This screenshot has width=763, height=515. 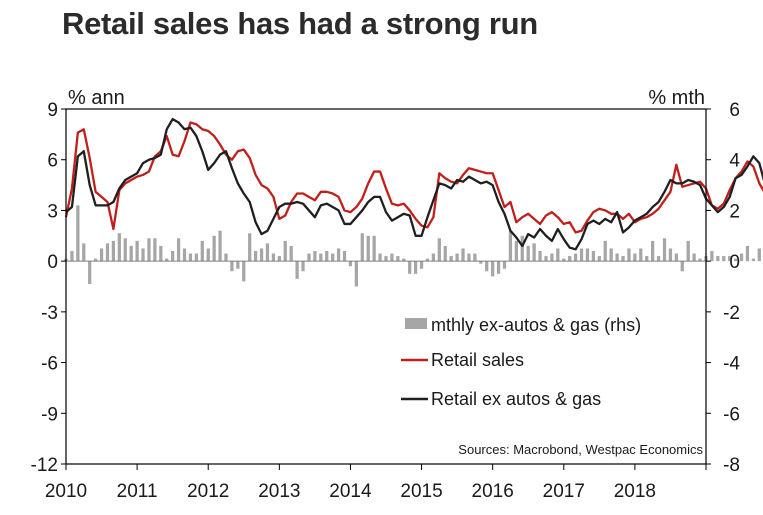 I want to click on x-tick-label: 2016, so click(x=493, y=491).